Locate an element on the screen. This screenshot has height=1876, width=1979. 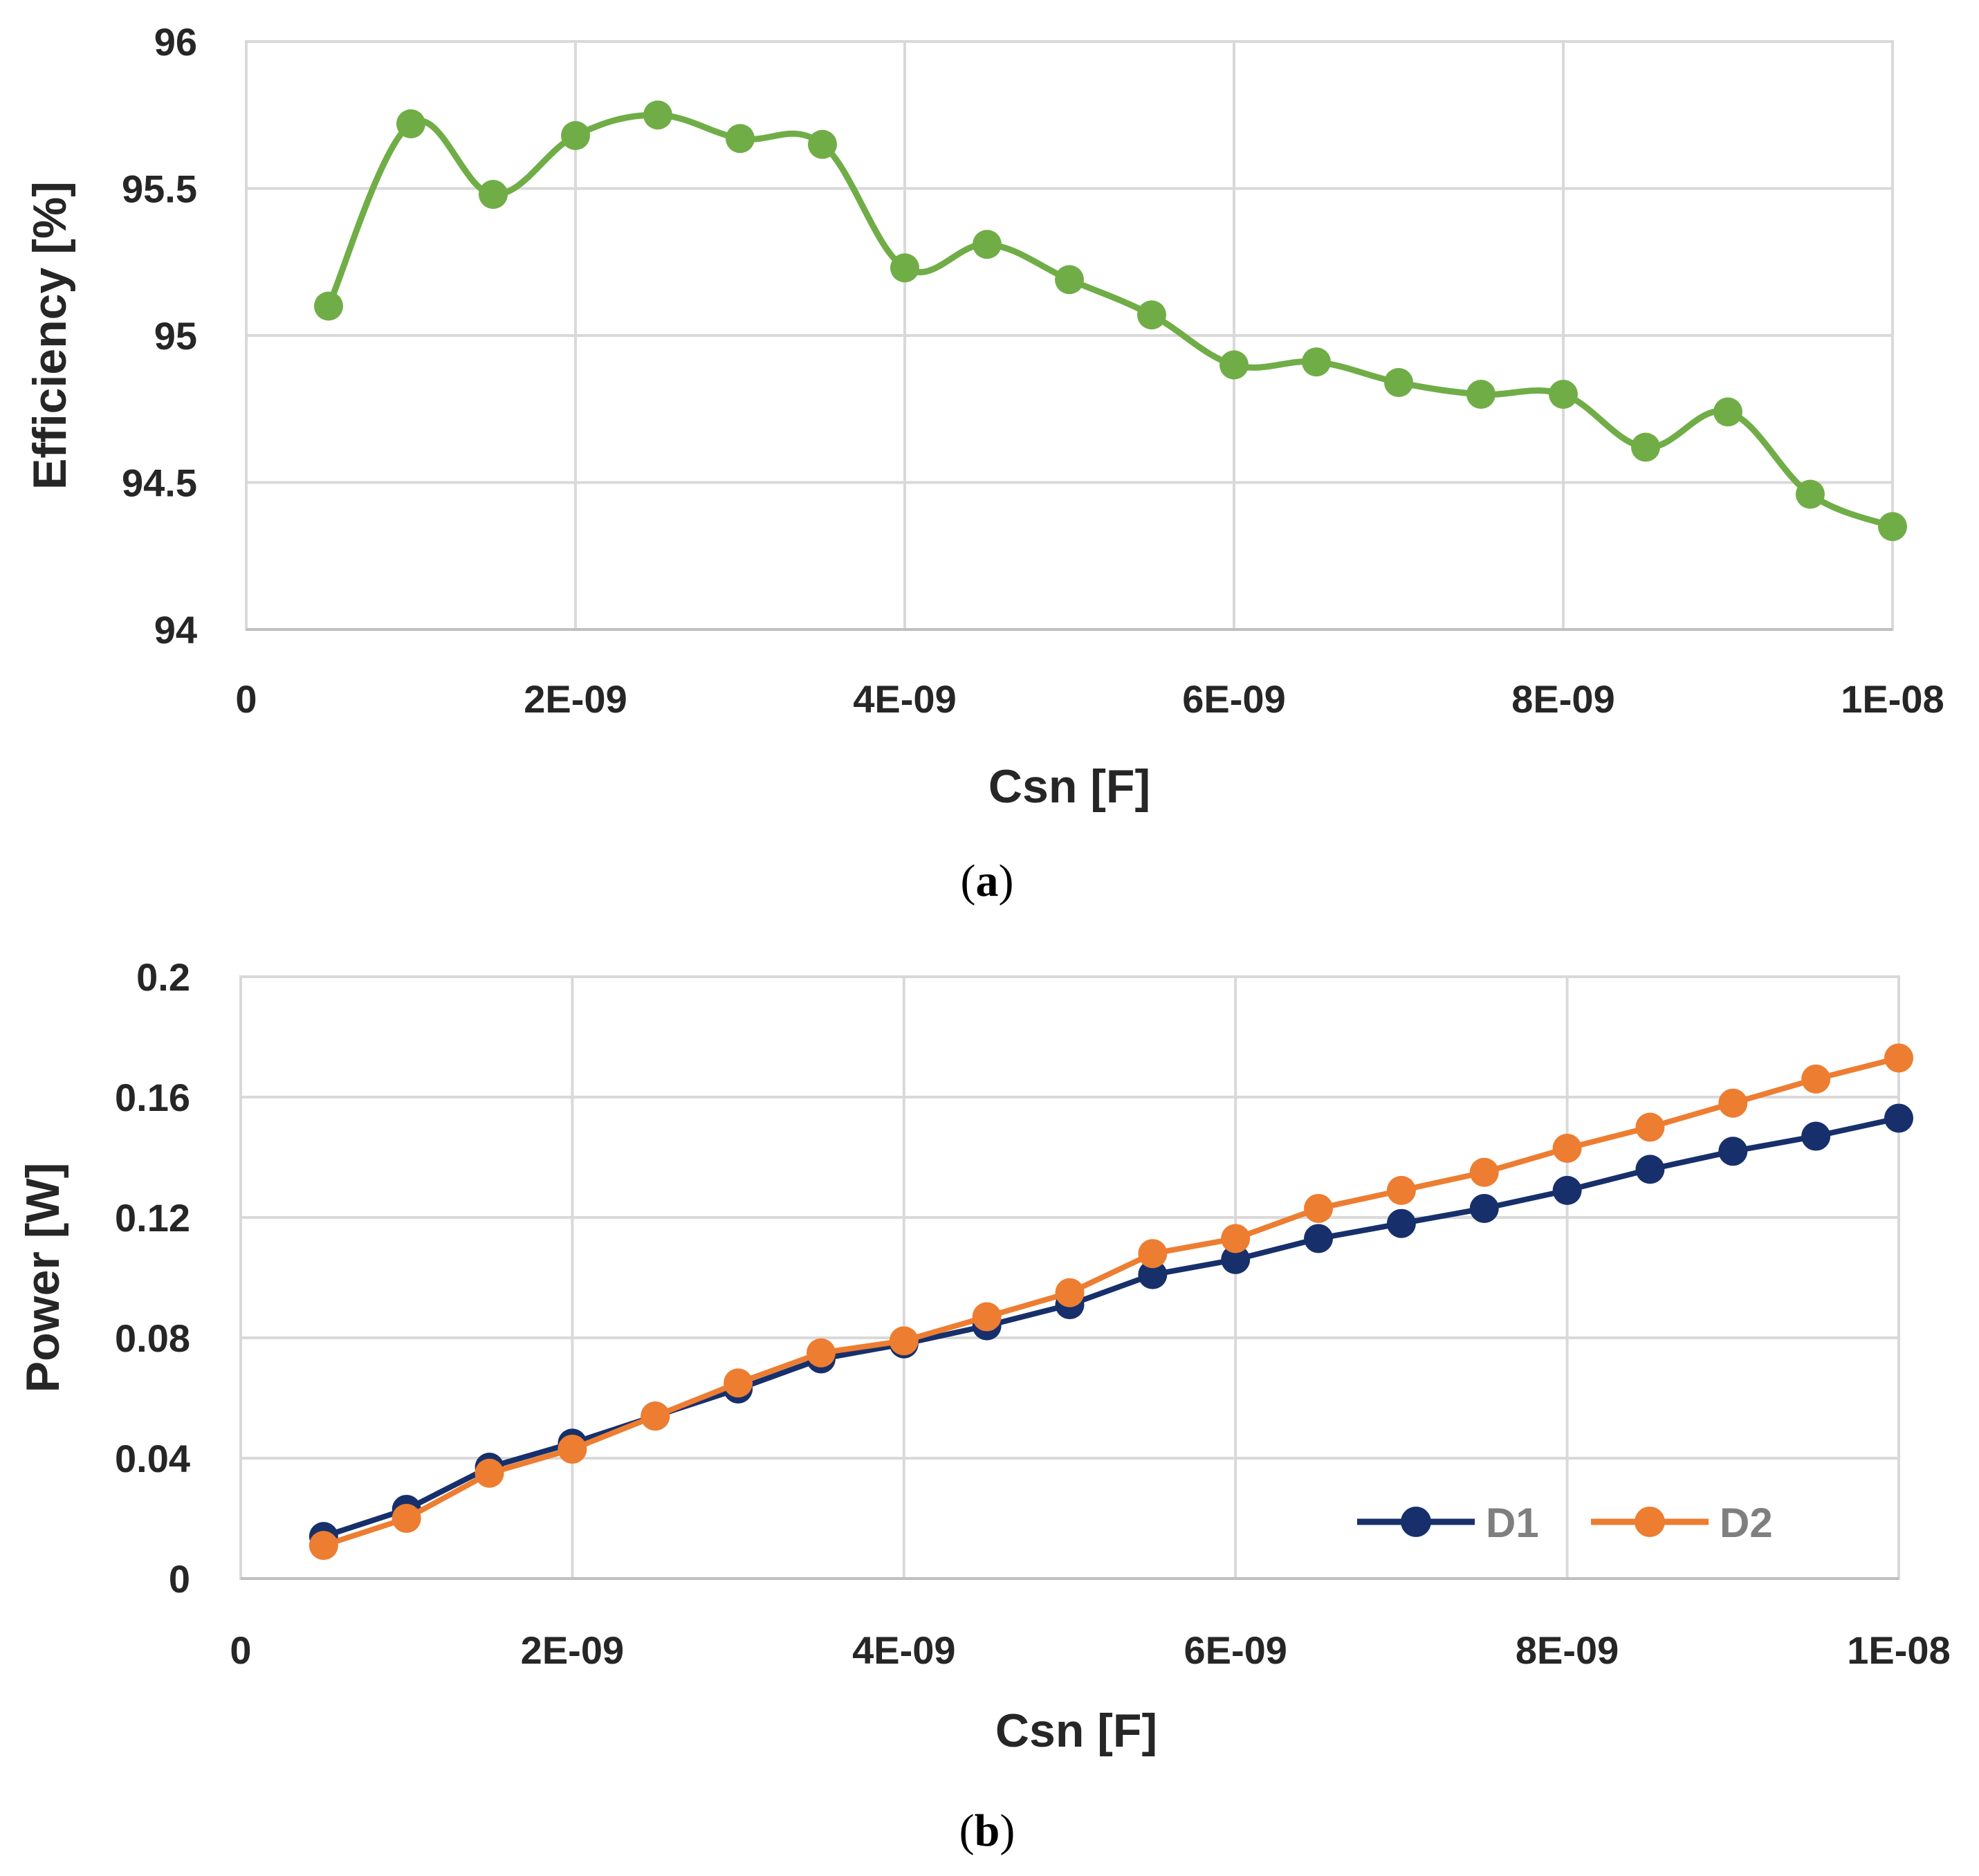
y-tick-labels: 0 0.04 0.08 0.12 0.16 0.2 is located at coordinates (152, 1278).